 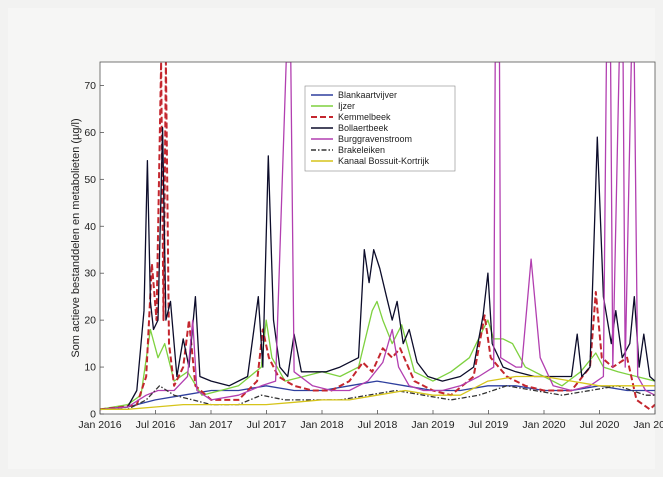 What do you see at coordinates (543, 425) in the screenshot?
I see `x-tick-label: Jan 2020` at bounding box center [543, 425].